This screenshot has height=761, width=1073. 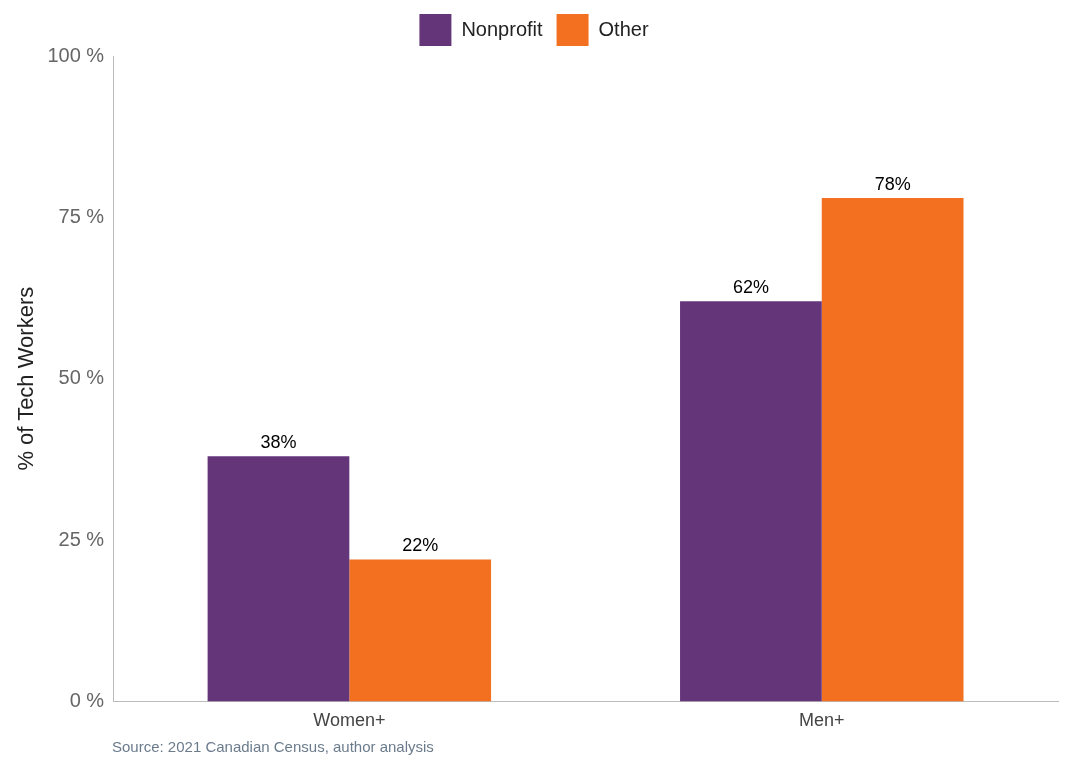 What do you see at coordinates (81, 377) in the screenshot?
I see `y-tick-label: 50 %` at bounding box center [81, 377].